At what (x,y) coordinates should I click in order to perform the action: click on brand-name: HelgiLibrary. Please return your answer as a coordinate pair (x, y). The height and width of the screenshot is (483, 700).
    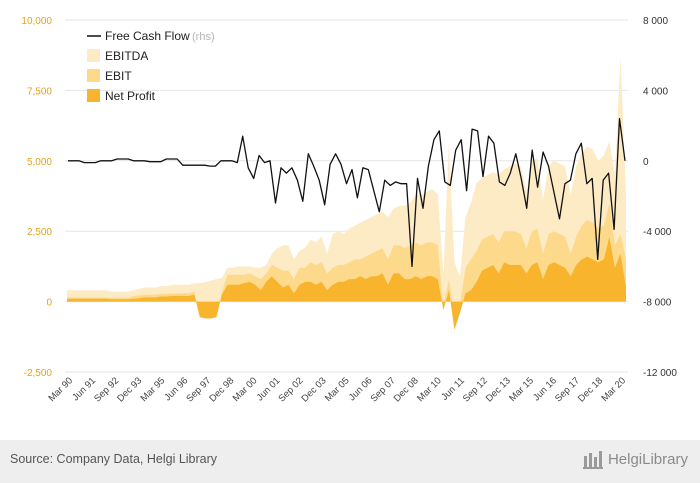
    Looking at the image, I should click on (647, 459).